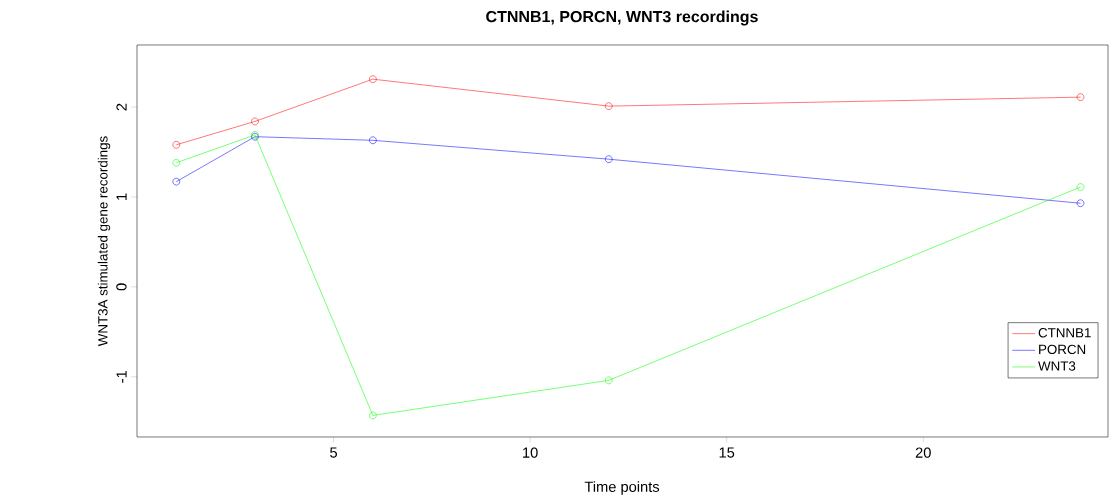  I want to click on y-tick-label: 0, so click(121, 287).